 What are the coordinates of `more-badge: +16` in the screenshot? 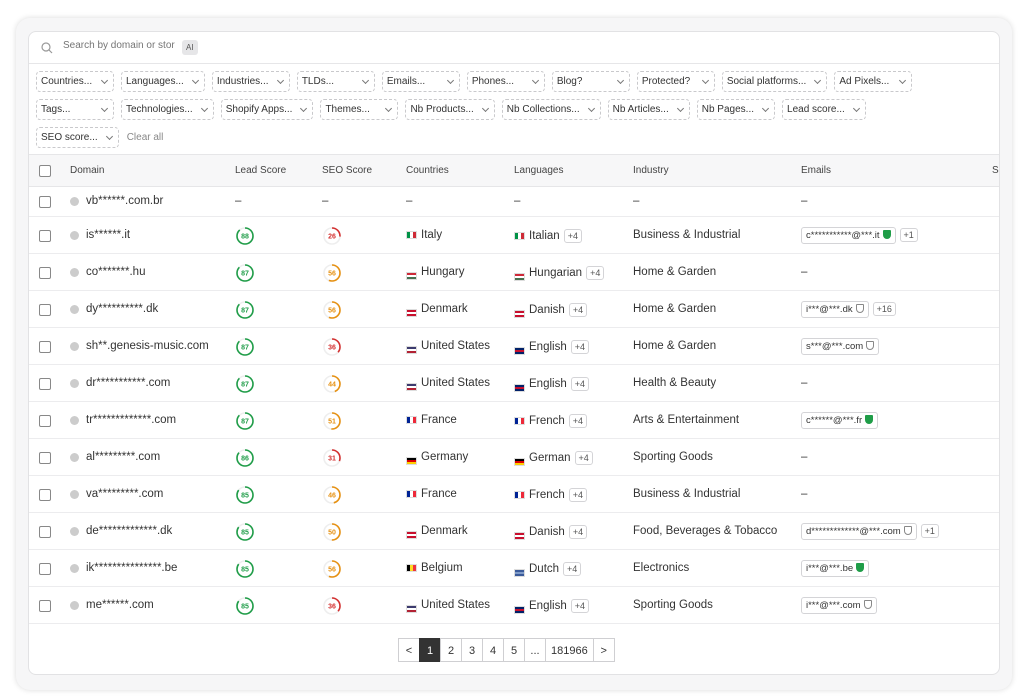 It's located at (884, 308).